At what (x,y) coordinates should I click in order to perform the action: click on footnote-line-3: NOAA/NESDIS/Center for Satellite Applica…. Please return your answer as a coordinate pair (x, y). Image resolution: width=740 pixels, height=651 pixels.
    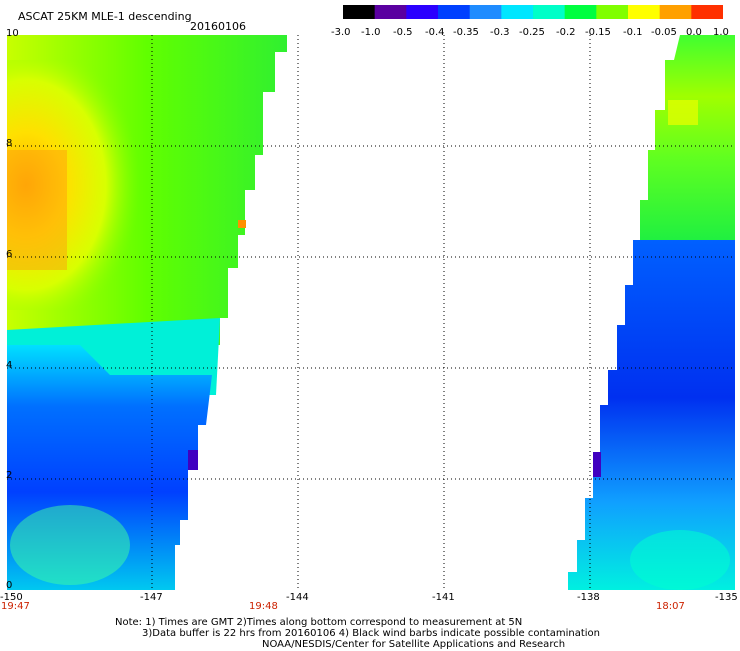
    Looking at the image, I should click on (414, 644).